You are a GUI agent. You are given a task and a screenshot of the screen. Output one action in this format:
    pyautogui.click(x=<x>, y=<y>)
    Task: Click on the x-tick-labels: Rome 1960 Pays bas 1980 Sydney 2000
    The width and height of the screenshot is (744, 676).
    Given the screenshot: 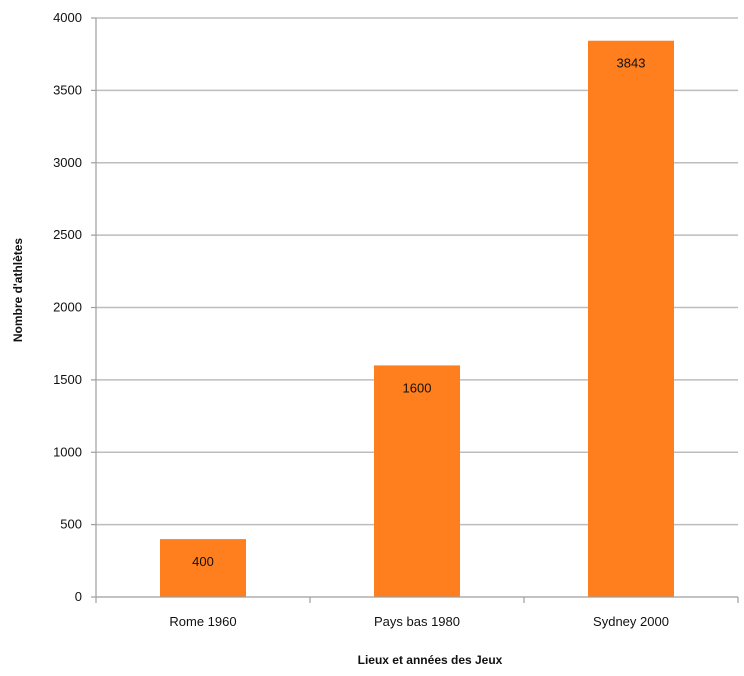 What is the action you would take?
    pyautogui.click(x=419, y=621)
    